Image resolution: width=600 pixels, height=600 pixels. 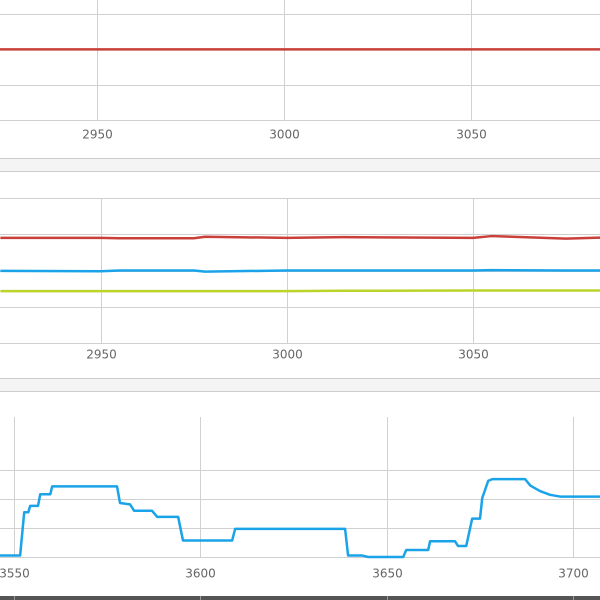 What do you see at coordinates (15, 574) in the screenshot?
I see `x-tick-label: 3550` at bounding box center [15, 574].